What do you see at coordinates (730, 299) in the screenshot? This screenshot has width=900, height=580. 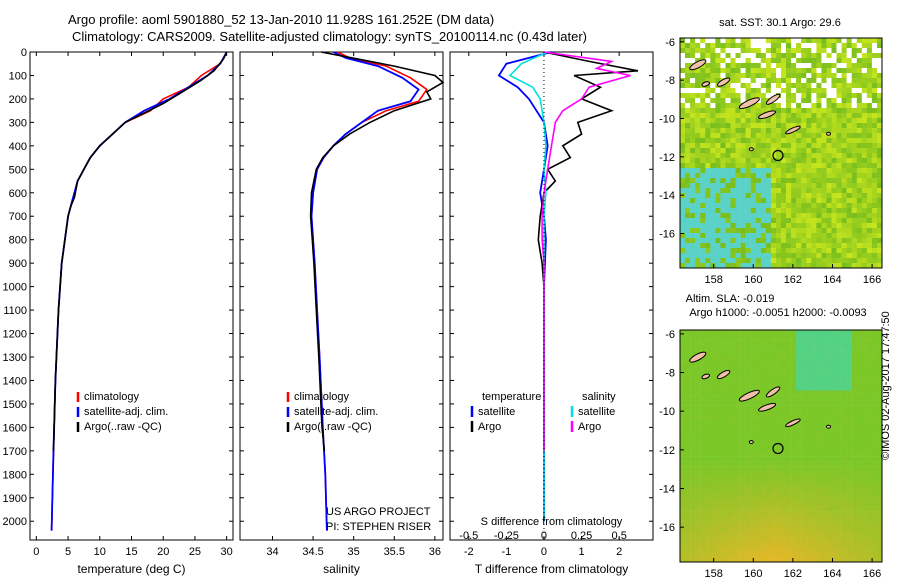 I see `map2-title-line1: Altim. SLA: -0.019` at bounding box center [730, 299].